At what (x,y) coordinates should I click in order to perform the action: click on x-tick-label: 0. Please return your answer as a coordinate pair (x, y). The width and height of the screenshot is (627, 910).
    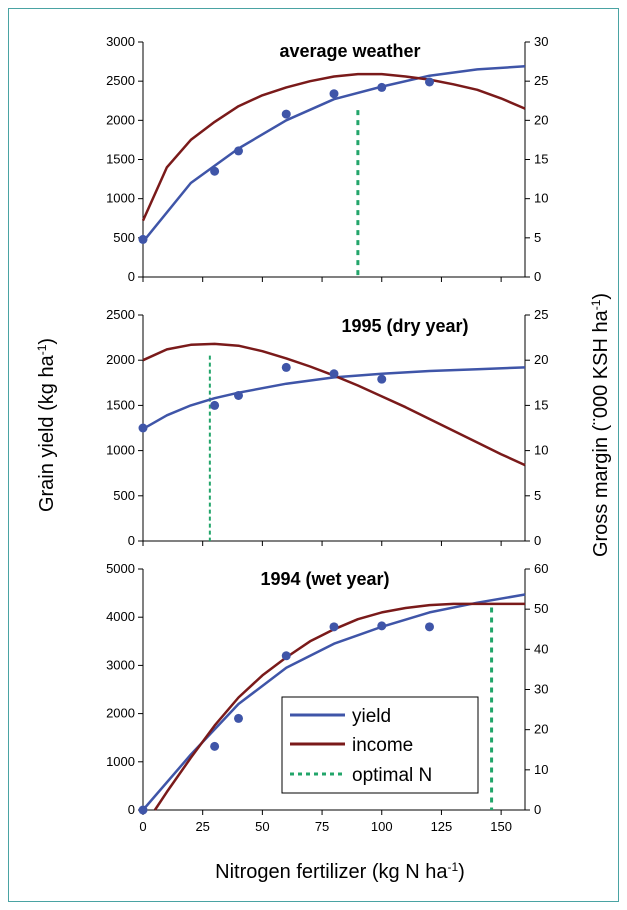
    Looking at the image, I should click on (142, 826).